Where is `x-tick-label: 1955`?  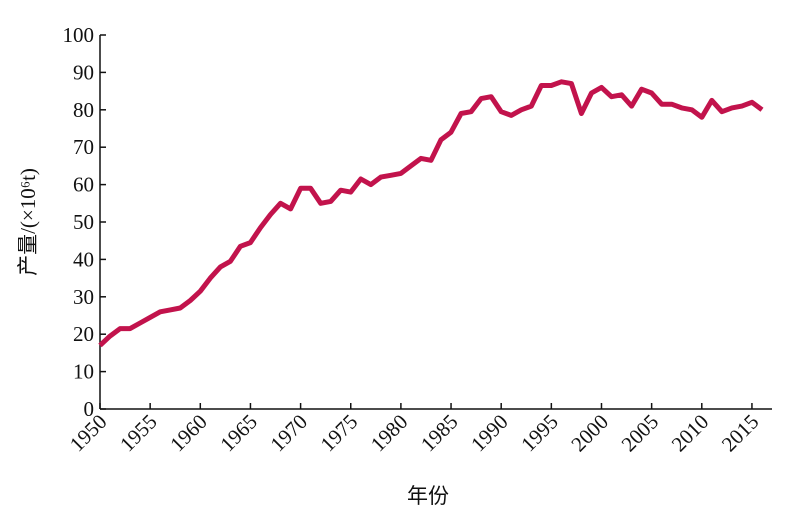
x-tick-label: 1955 is located at coordinates (138, 433).